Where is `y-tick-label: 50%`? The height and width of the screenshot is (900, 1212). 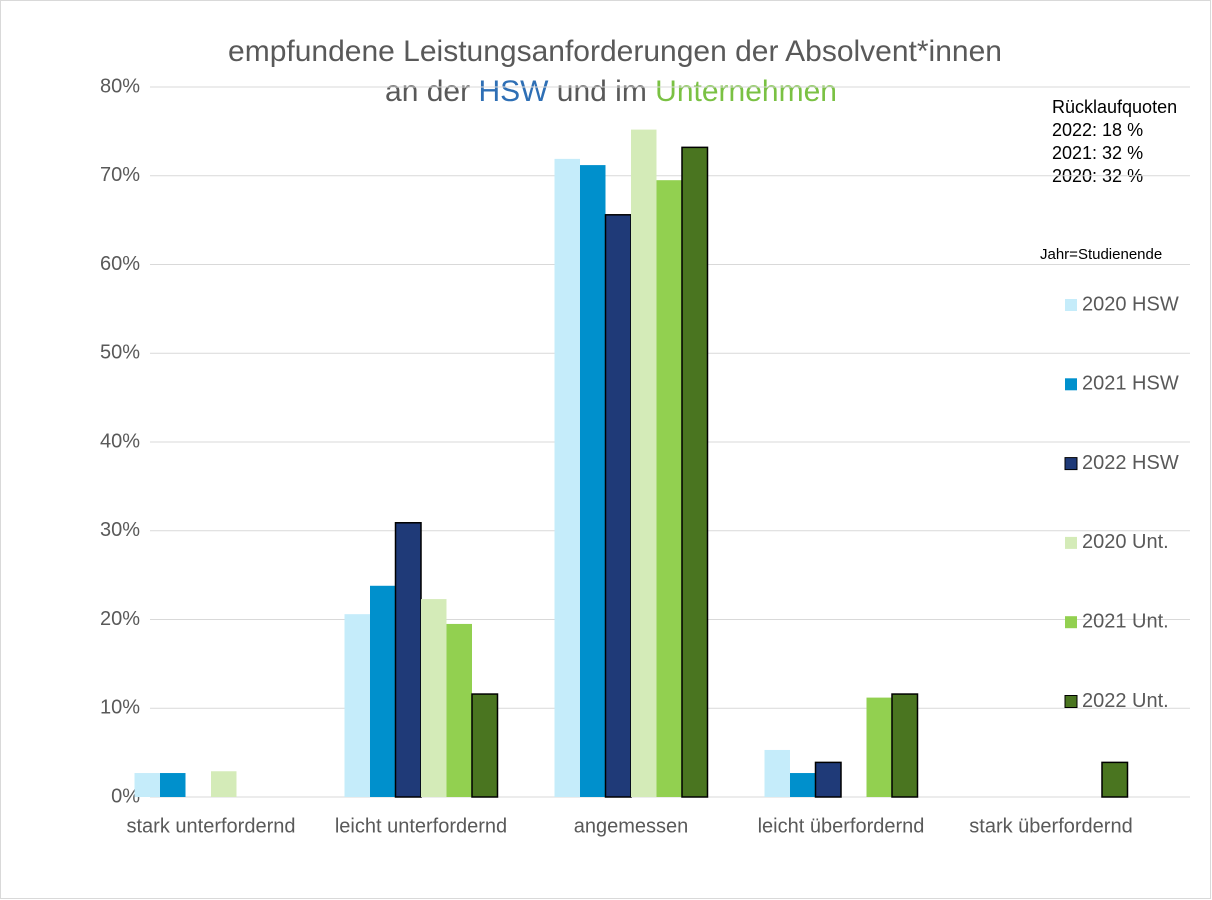 y-tick-label: 50% is located at coordinates (120, 353).